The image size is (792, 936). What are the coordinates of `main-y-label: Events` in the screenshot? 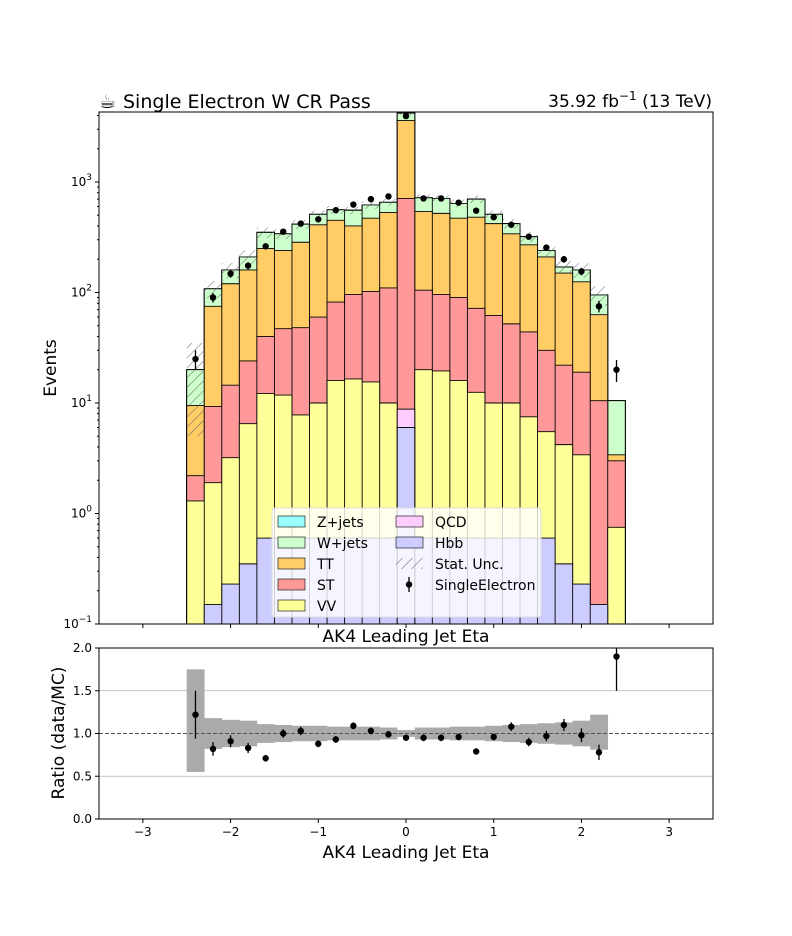 It's located at (51, 368).